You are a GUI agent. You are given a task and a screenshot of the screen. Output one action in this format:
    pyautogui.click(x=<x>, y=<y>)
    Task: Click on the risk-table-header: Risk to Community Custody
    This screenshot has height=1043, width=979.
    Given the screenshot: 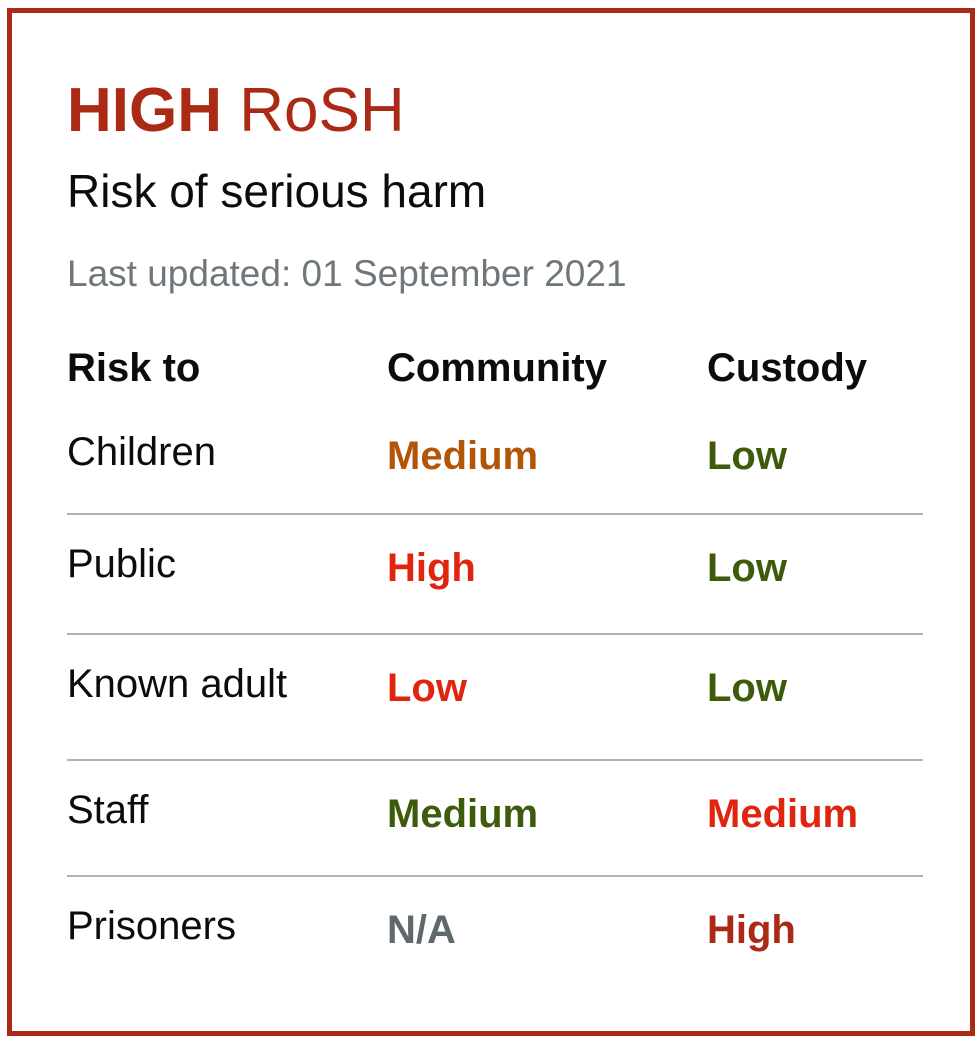 What is the action you would take?
    pyautogui.click(x=495, y=370)
    